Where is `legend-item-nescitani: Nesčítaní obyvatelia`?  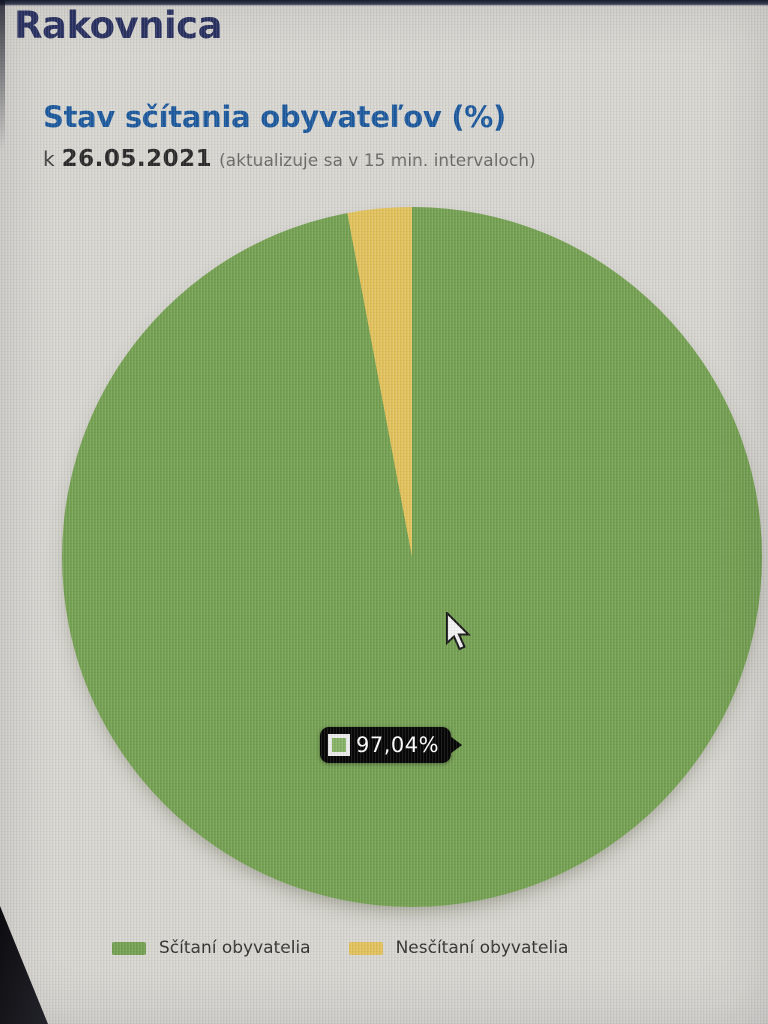 legend-item-nescitani: Nesčítaní obyvatelia is located at coordinates (458, 948).